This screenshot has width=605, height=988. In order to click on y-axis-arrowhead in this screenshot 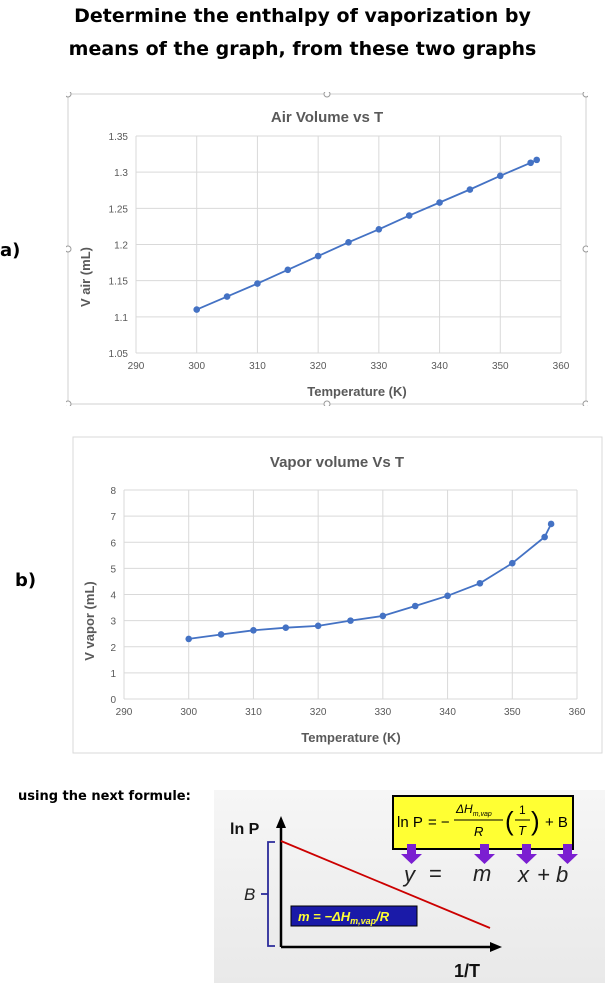, I will do `click(281, 822)`.